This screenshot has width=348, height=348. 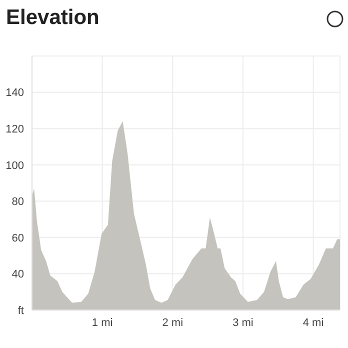 What do you see at coordinates (243, 322) in the screenshot?
I see `x-tick-label: 3 mi` at bounding box center [243, 322].